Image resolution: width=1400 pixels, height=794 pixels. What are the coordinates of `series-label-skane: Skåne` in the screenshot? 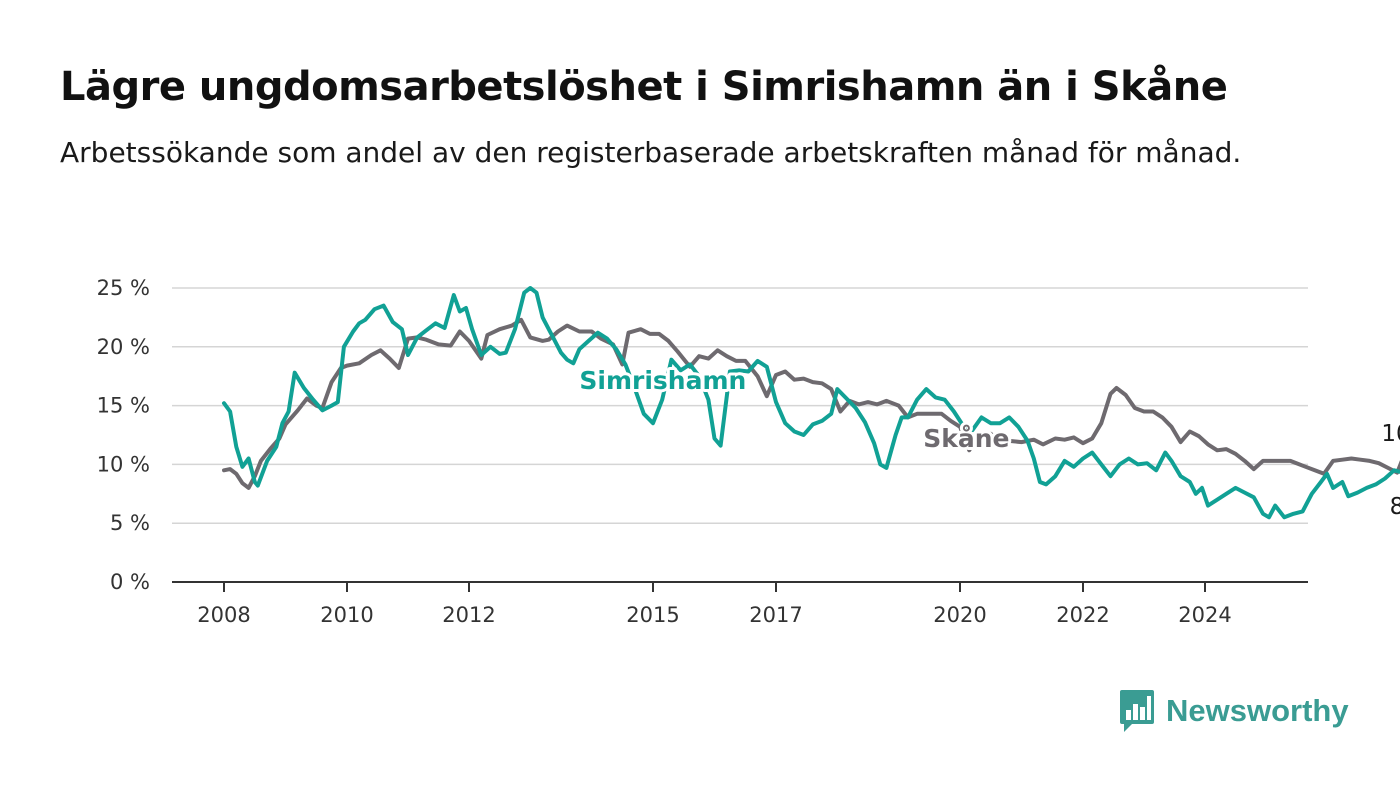 It's located at (966, 438).